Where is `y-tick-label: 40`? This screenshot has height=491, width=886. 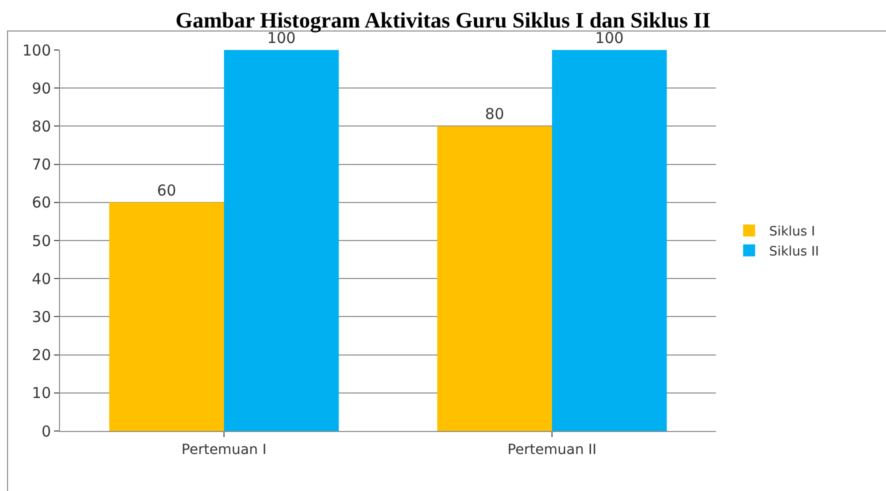
y-tick-label: 40 is located at coordinates (41, 279).